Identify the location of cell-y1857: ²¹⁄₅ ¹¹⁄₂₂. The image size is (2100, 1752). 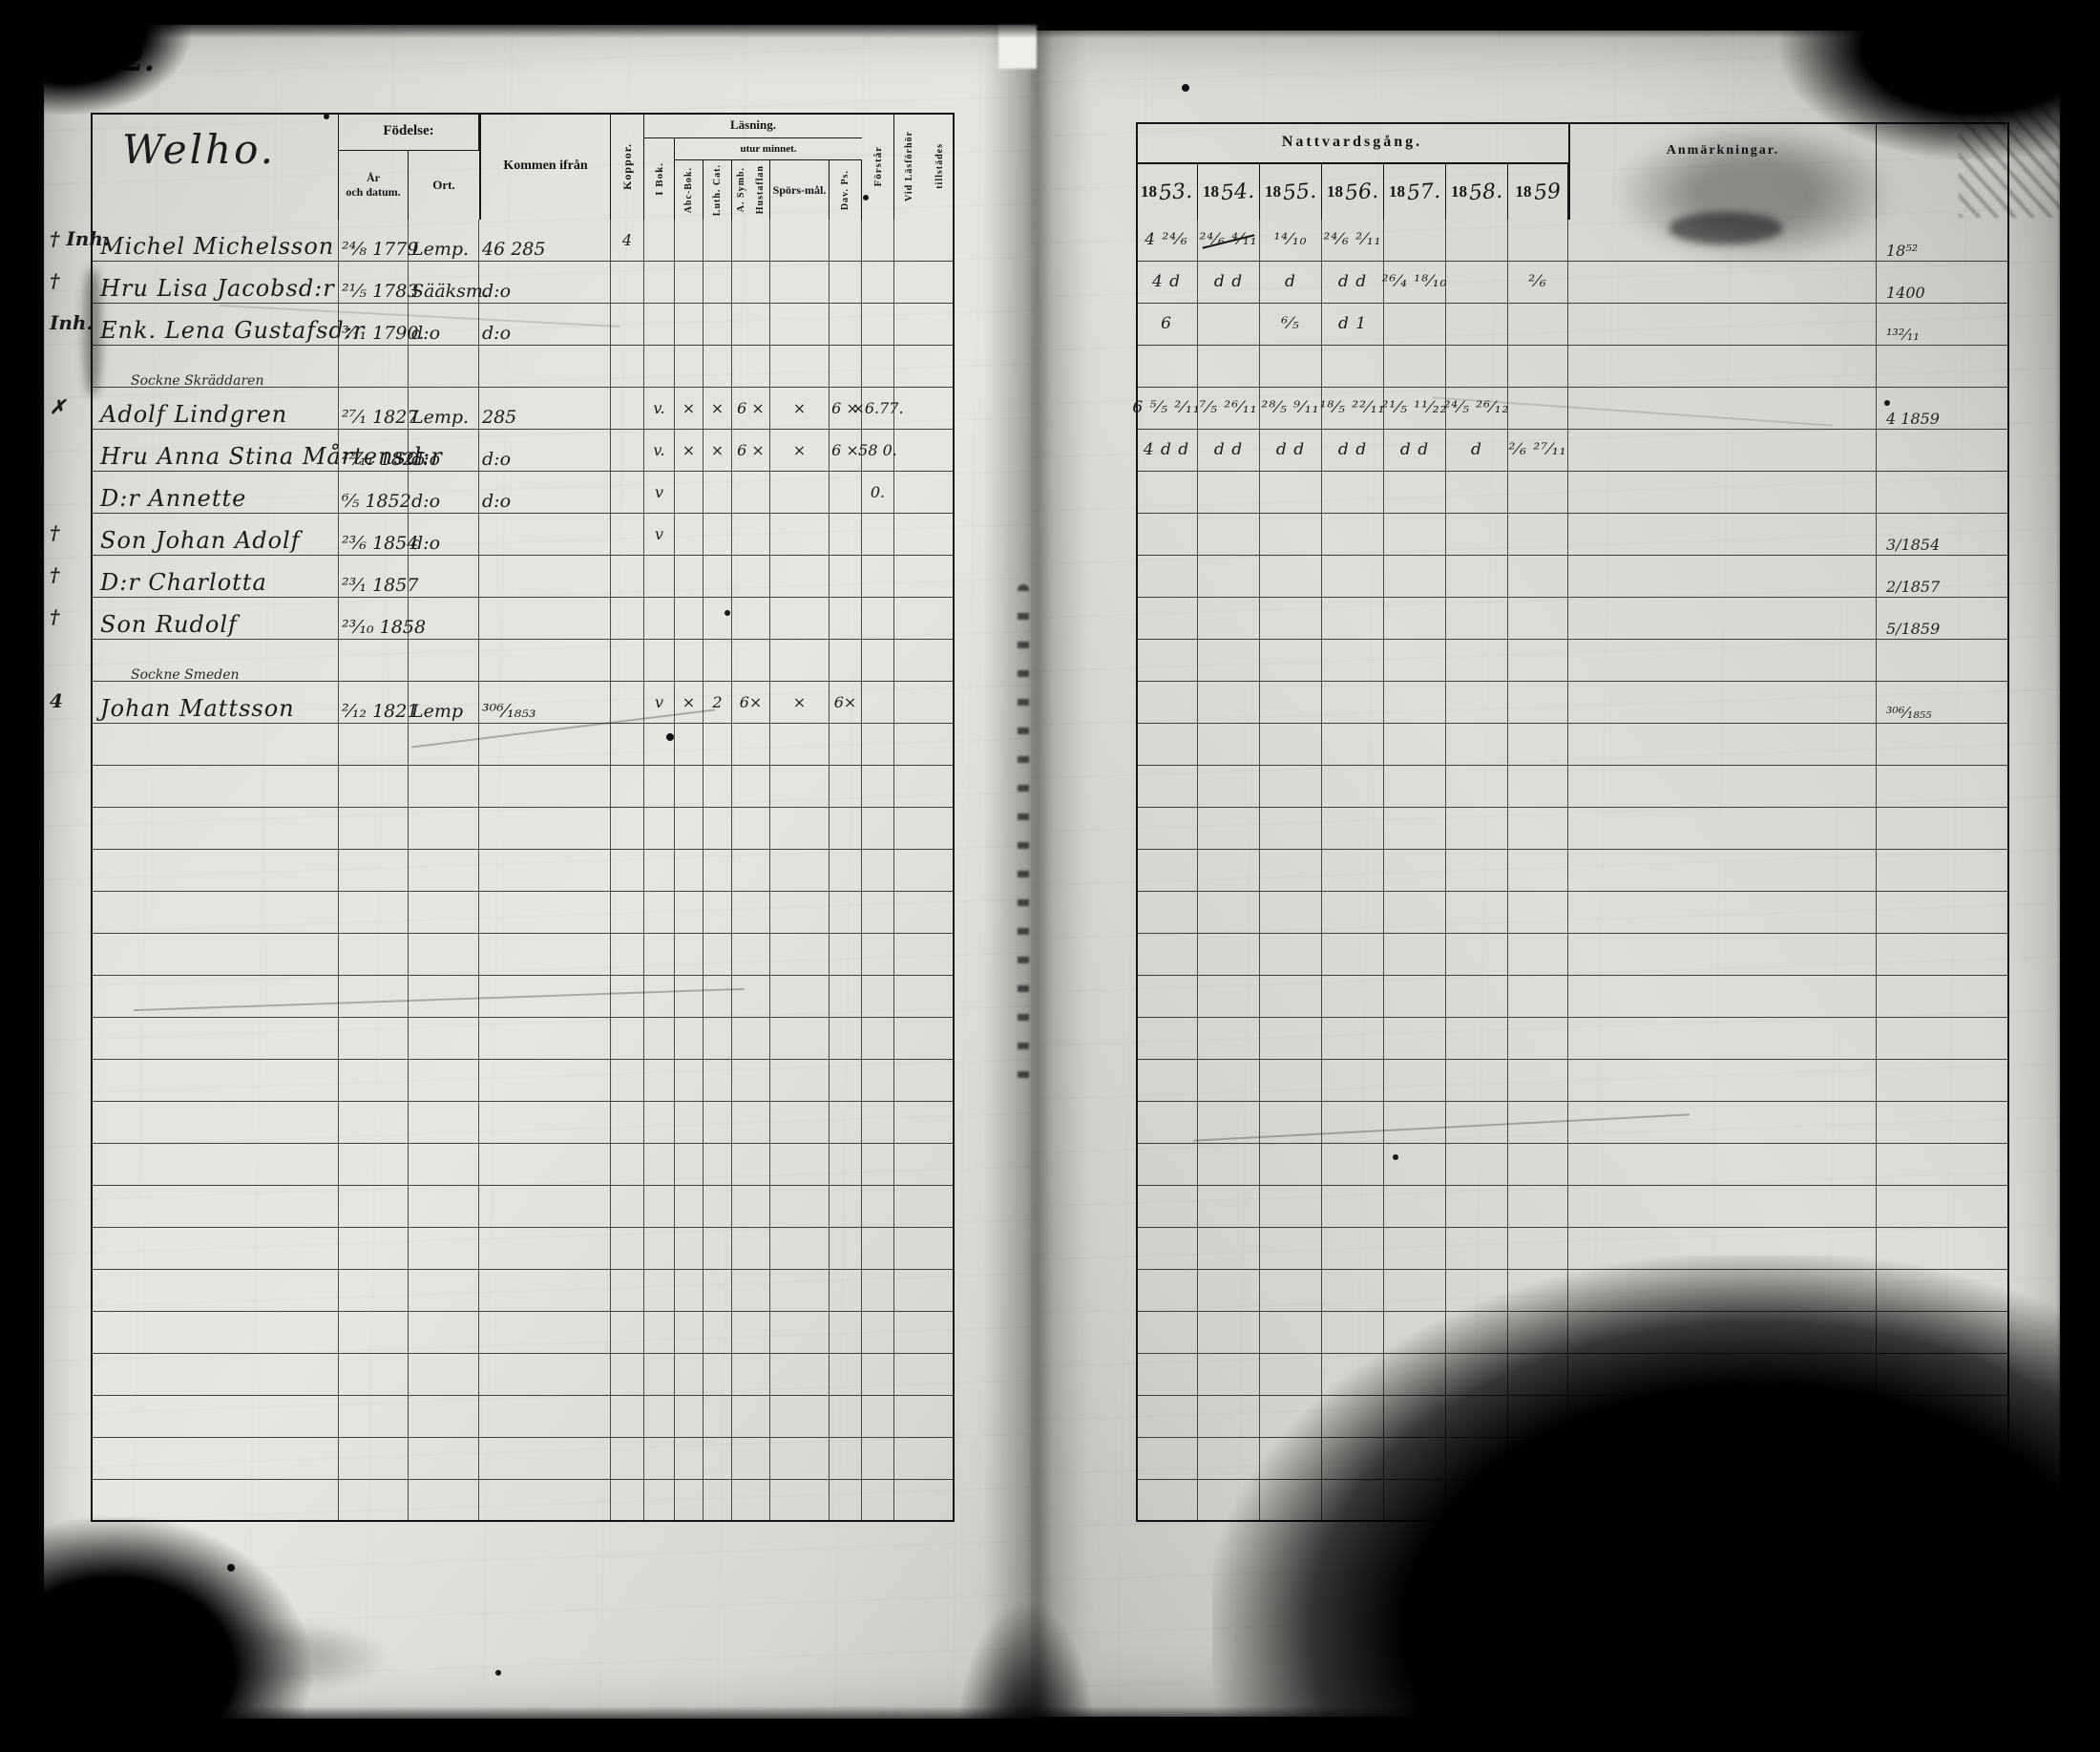
(1414, 409).